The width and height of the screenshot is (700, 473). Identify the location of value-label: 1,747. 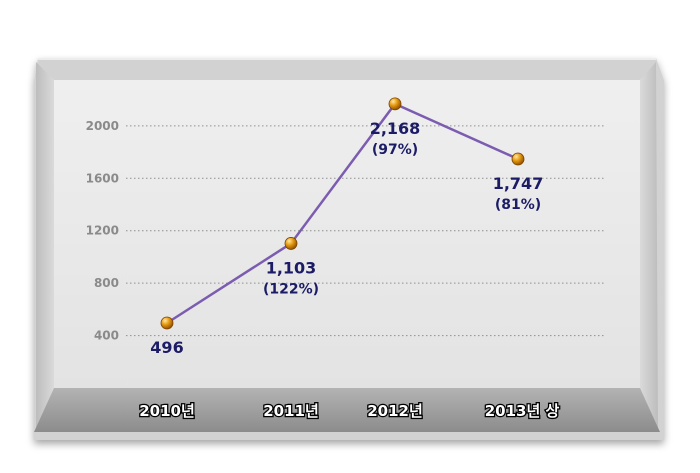
(518, 183).